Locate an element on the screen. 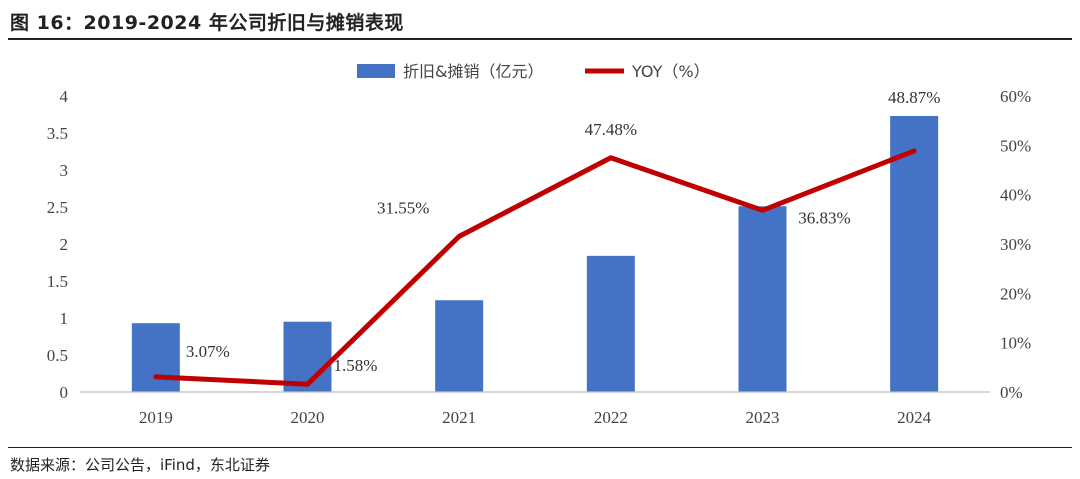 The image size is (1080, 479). y-left-tick-label: 4 is located at coordinates (64, 96).